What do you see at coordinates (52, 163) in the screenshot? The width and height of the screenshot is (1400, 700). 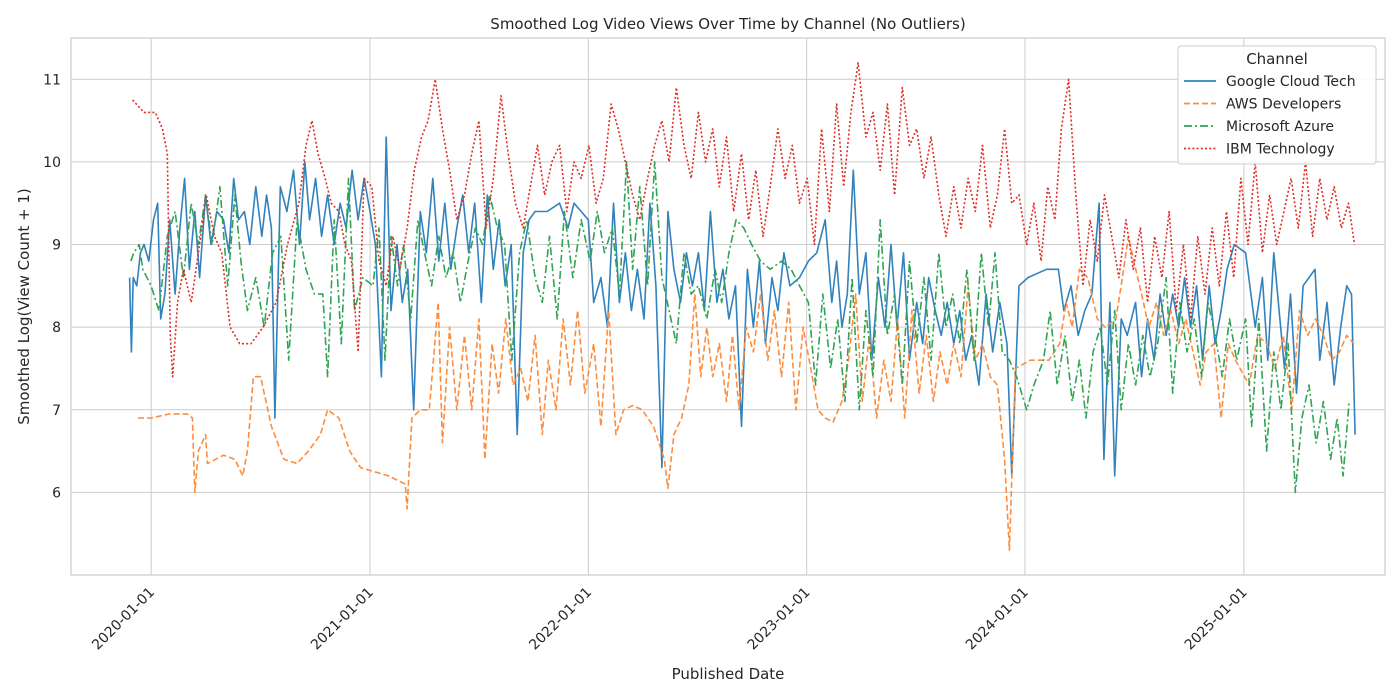 I see `y-tick-label: 10` at bounding box center [52, 163].